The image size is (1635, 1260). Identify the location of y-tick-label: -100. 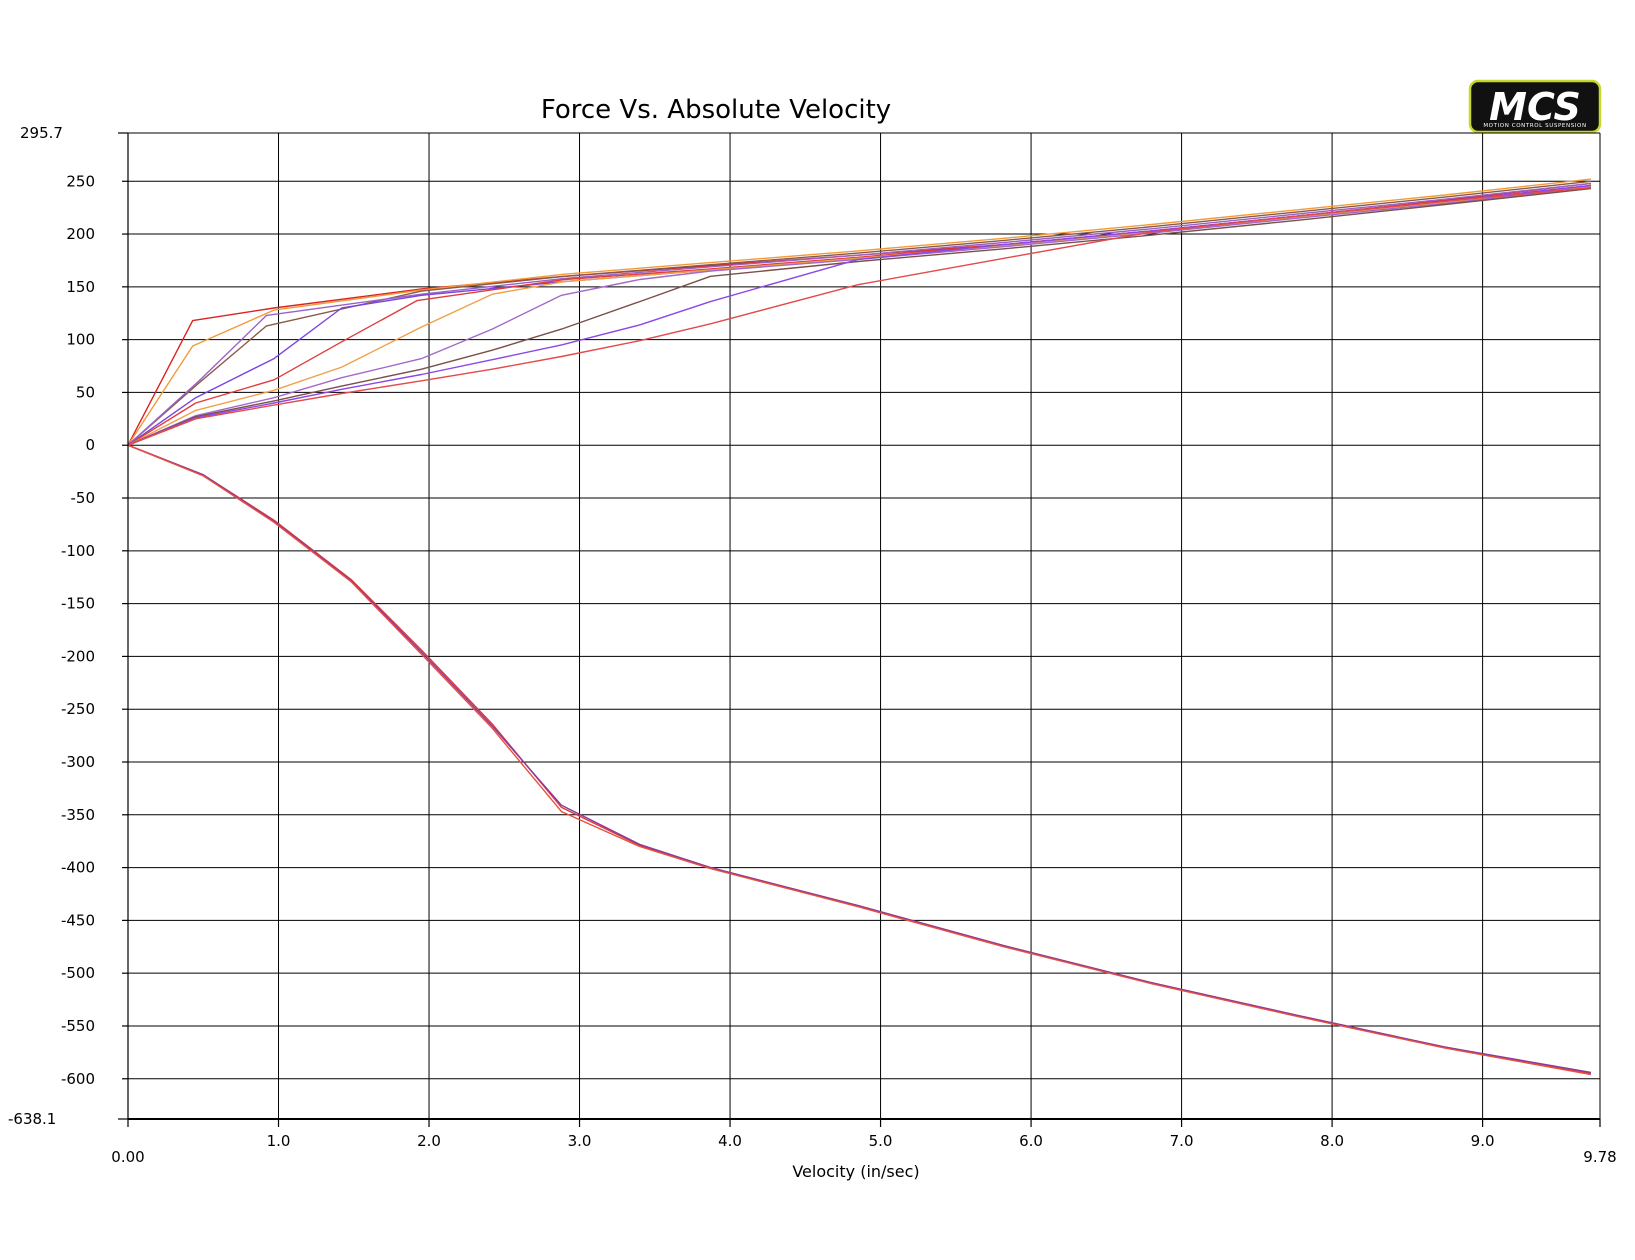
(78, 551).